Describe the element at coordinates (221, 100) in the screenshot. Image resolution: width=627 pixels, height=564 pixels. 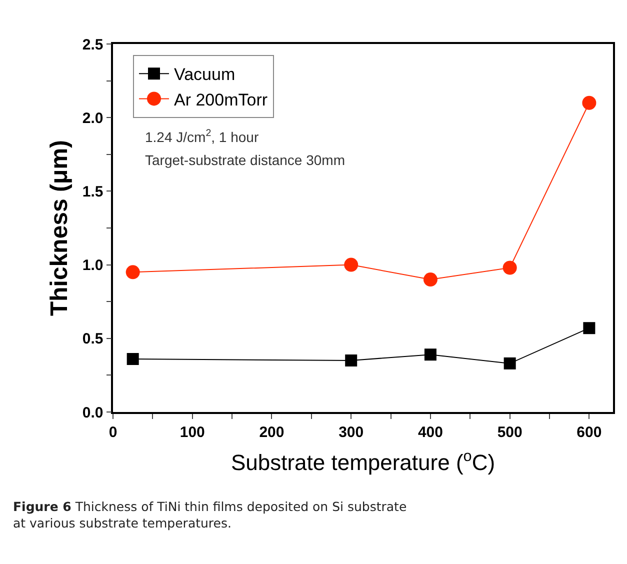
I see `legend-label: Ar 200mTorr` at that location.